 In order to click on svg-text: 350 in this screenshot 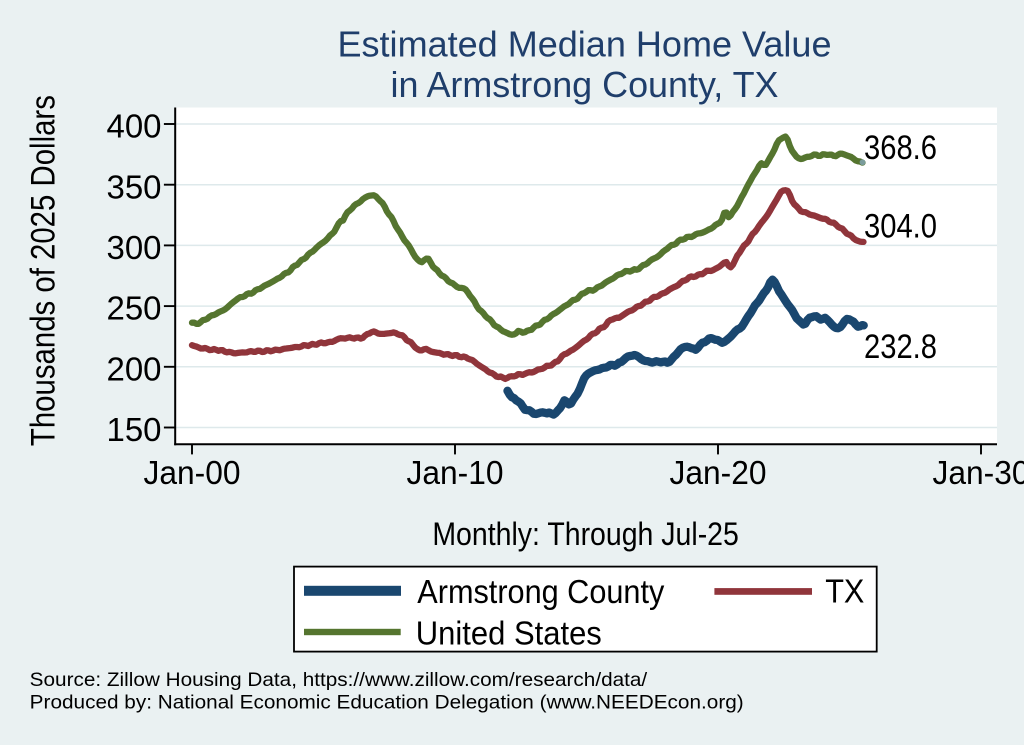, I will do `click(134, 187)`.